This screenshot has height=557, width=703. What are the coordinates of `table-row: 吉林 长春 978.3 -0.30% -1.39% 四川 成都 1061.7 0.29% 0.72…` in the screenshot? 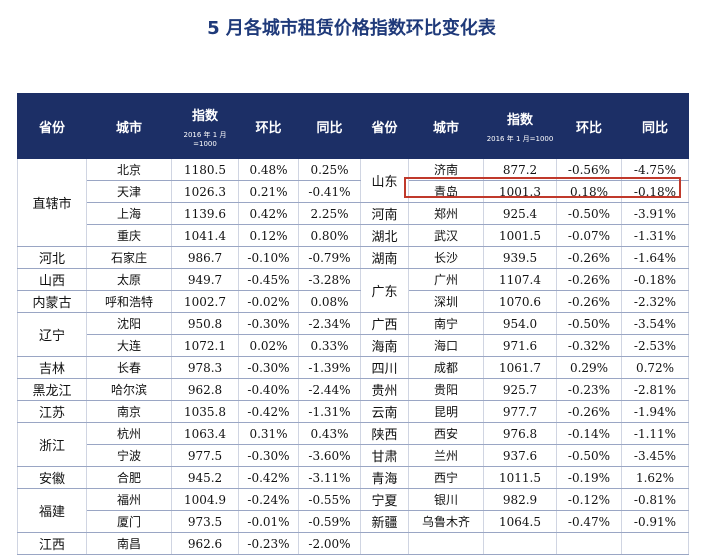 It's located at (353, 367).